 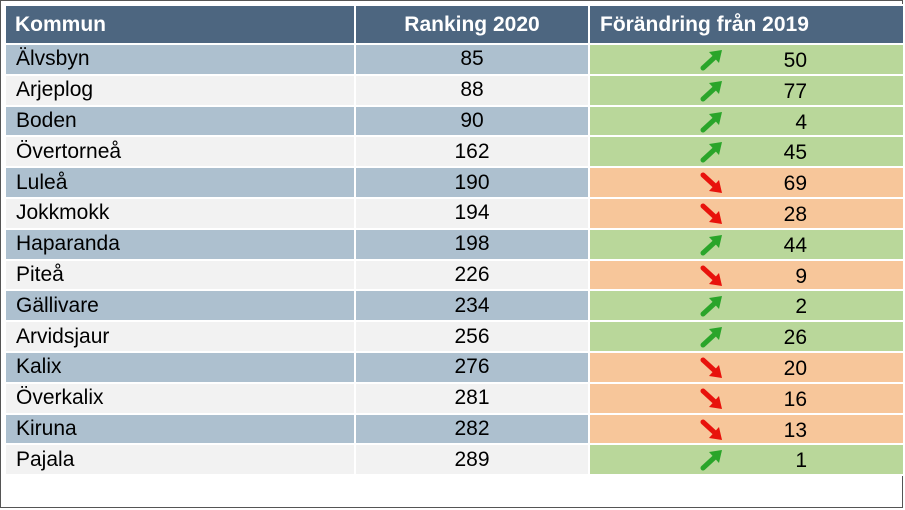 I want to click on change-cell: 50, so click(x=746, y=59).